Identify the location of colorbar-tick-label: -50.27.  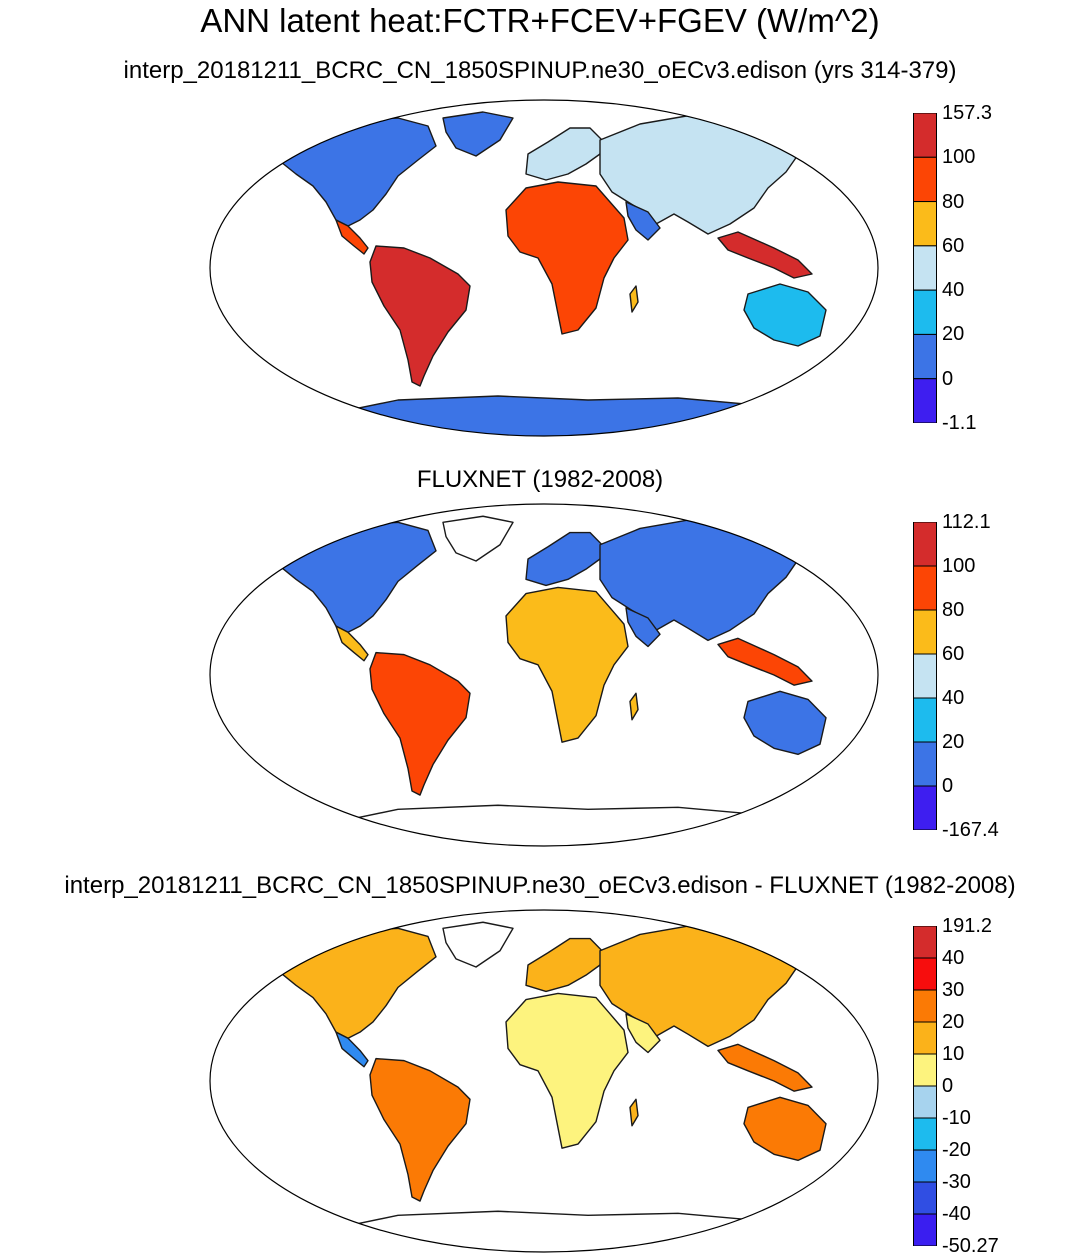
(970, 1246).